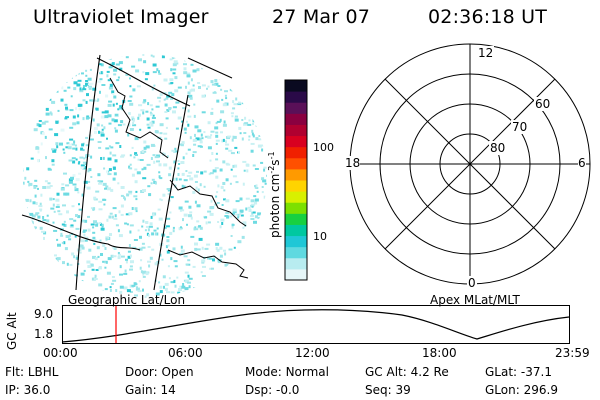  What do you see at coordinates (274, 194) in the screenshot?
I see `colorbar-unit-label: photon cm-2s-1` at bounding box center [274, 194].